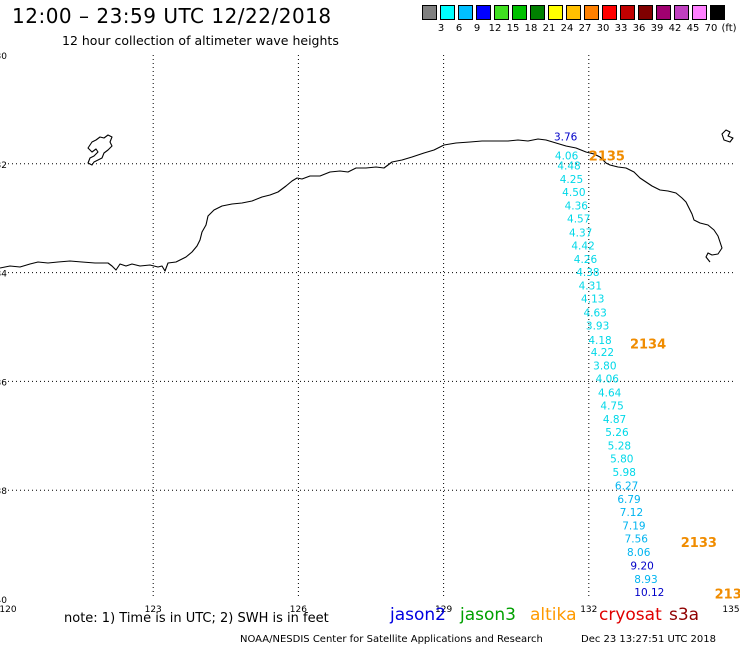 This screenshot has width=740, height=650. What do you see at coordinates (418, 615) in the screenshot?
I see `satellite-name: jason2` at bounding box center [418, 615].